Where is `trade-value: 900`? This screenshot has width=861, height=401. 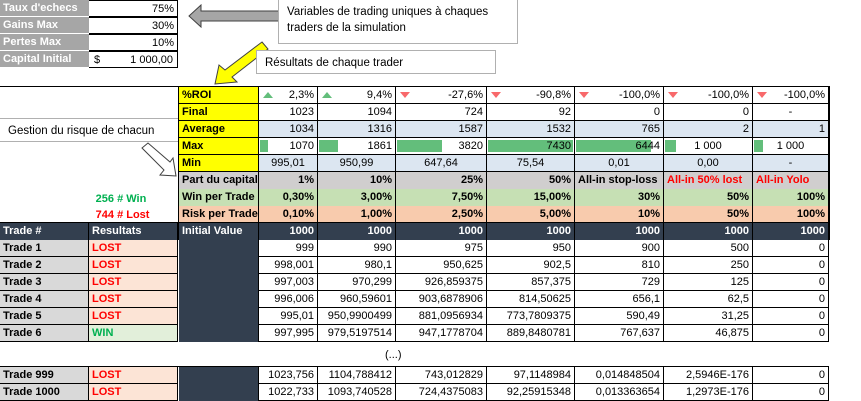 trade-value: 900 is located at coordinates (619, 248).